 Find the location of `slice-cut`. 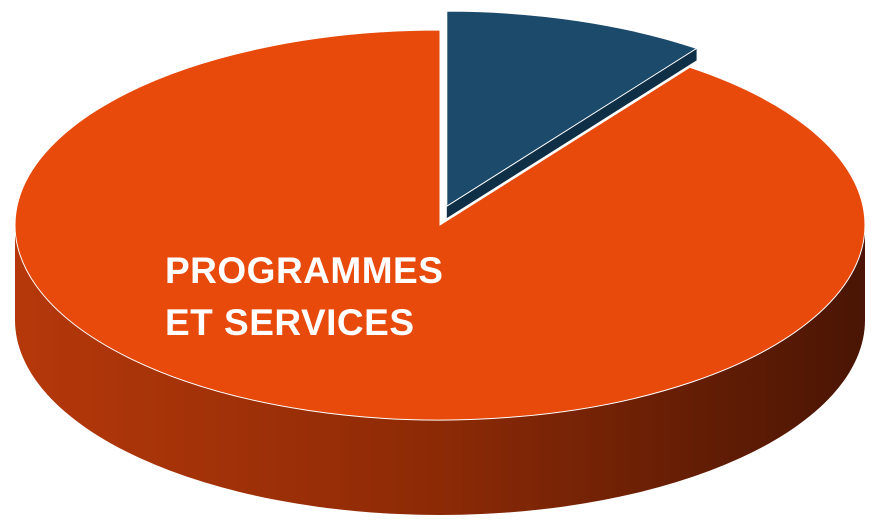

slice-cut is located at coordinates (571, 133).